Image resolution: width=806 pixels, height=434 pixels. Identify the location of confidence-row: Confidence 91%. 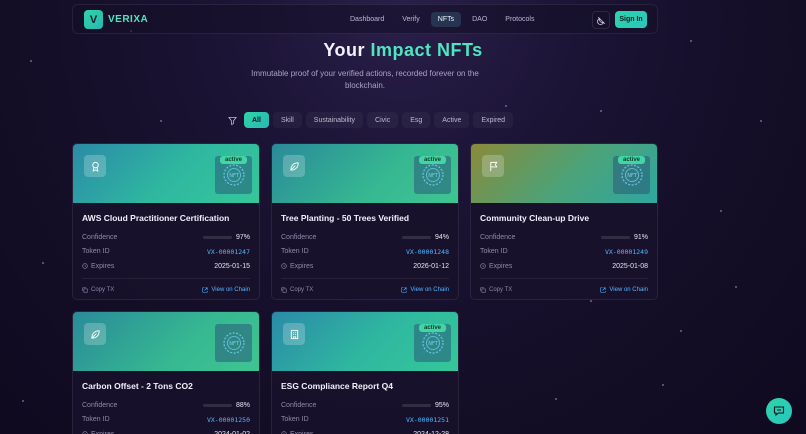
(564, 237).